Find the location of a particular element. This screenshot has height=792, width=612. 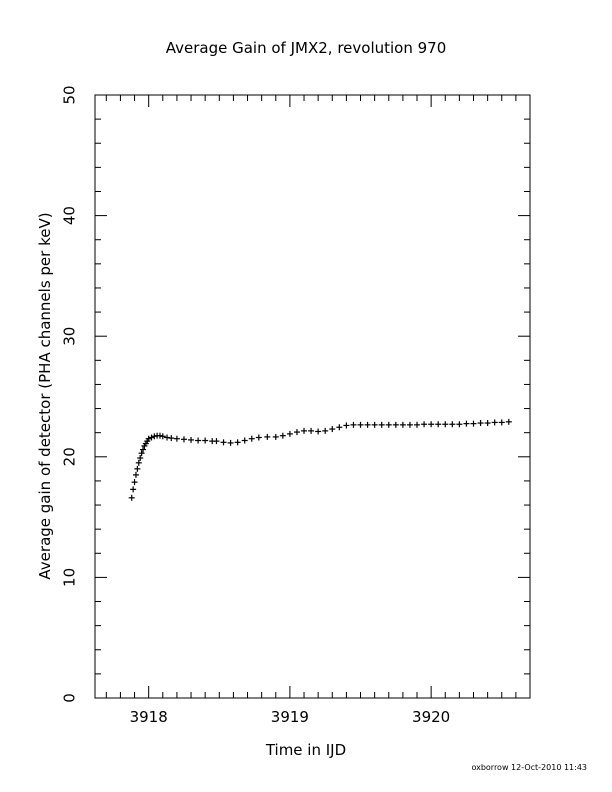

y-tick-label: 10 is located at coordinates (70, 577).